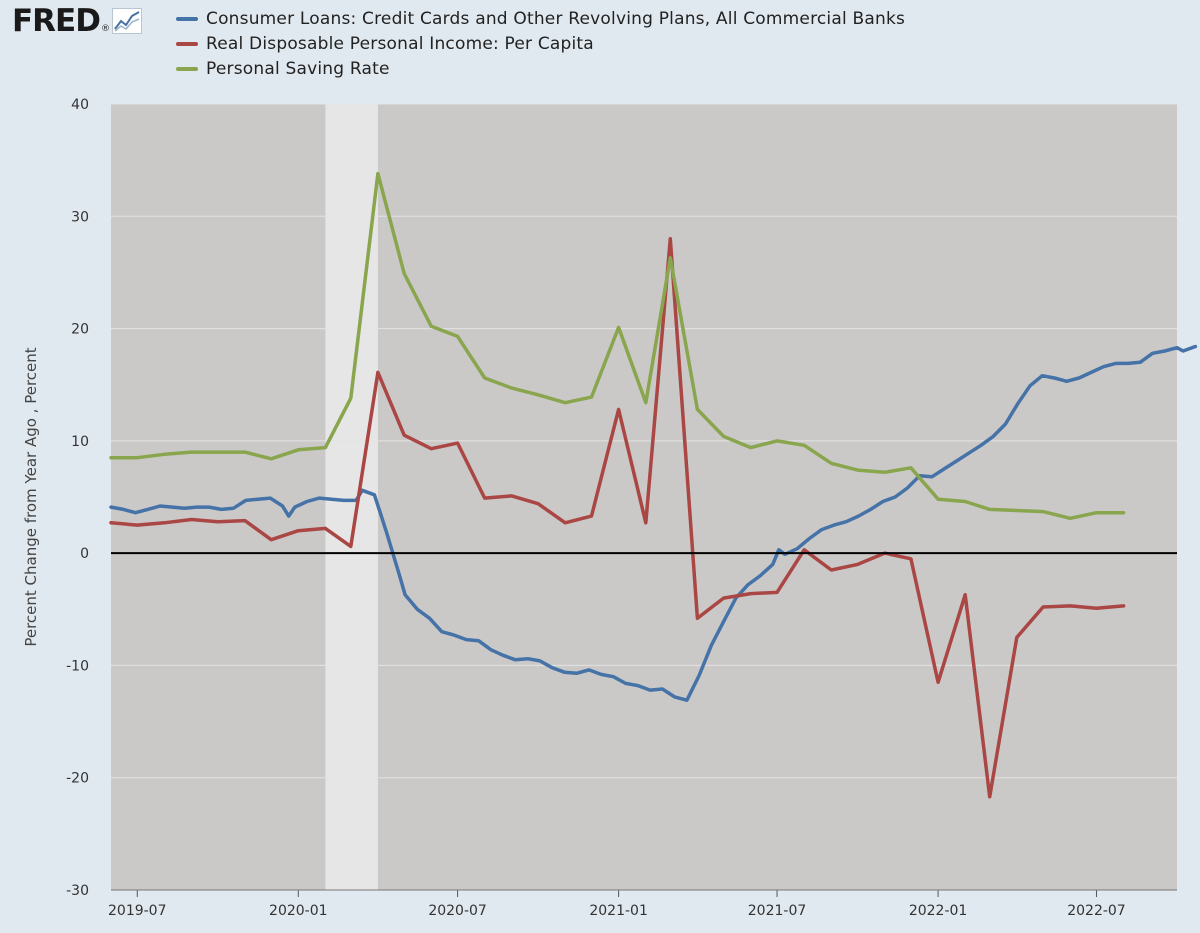 Image resolution: width=1200 pixels, height=933 pixels. Describe the element at coordinates (1096, 911) in the screenshot. I see `x-tick-label: 2022-07` at that location.